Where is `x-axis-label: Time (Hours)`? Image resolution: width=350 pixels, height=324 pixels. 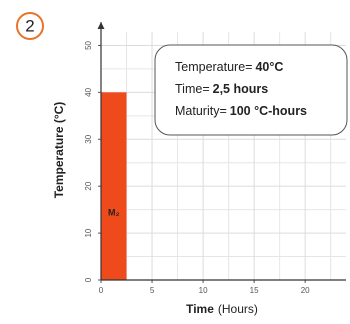
x-axis-label: Time (Hours) is located at coordinates (222, 309).